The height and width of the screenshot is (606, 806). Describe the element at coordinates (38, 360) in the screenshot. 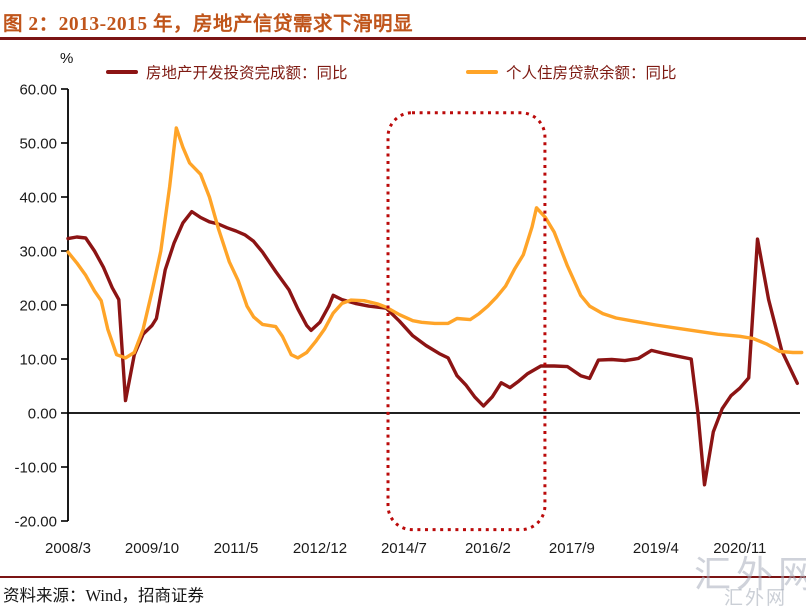

I see `y-axis-tick-label: 10.00` at that location.